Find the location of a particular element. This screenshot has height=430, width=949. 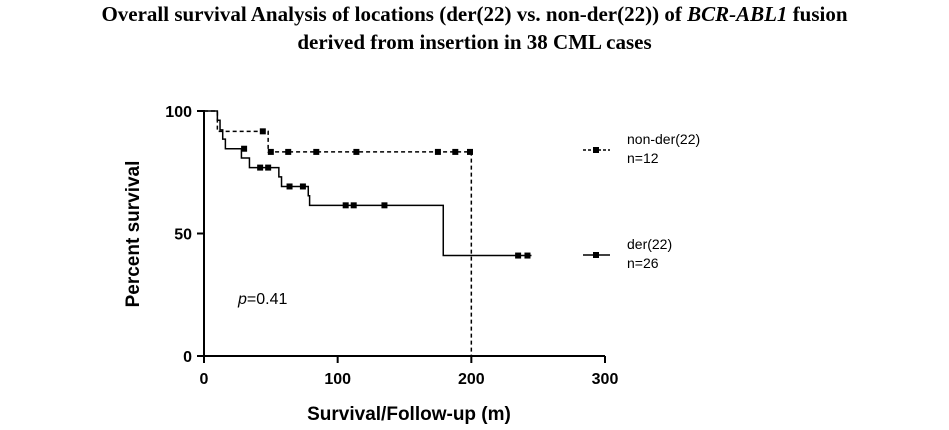

y-tick-label: 0 is located at coordinates (187, 357).